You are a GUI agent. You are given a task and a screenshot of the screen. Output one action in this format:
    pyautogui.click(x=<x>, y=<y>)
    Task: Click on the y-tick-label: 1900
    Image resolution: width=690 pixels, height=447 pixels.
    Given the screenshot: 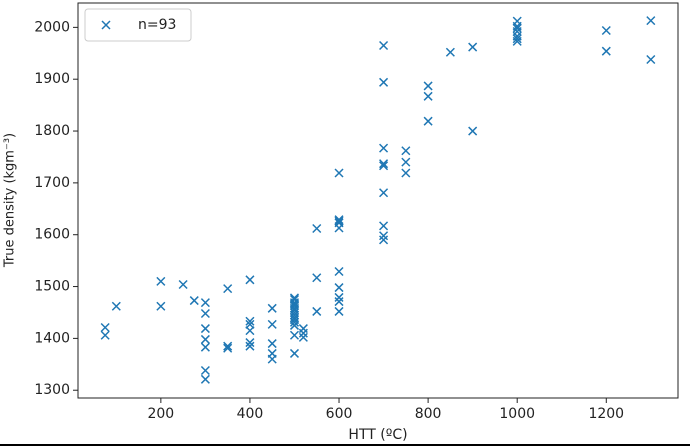 What is the action you would take?
    pyautogui.click(x=52, y=79)
    